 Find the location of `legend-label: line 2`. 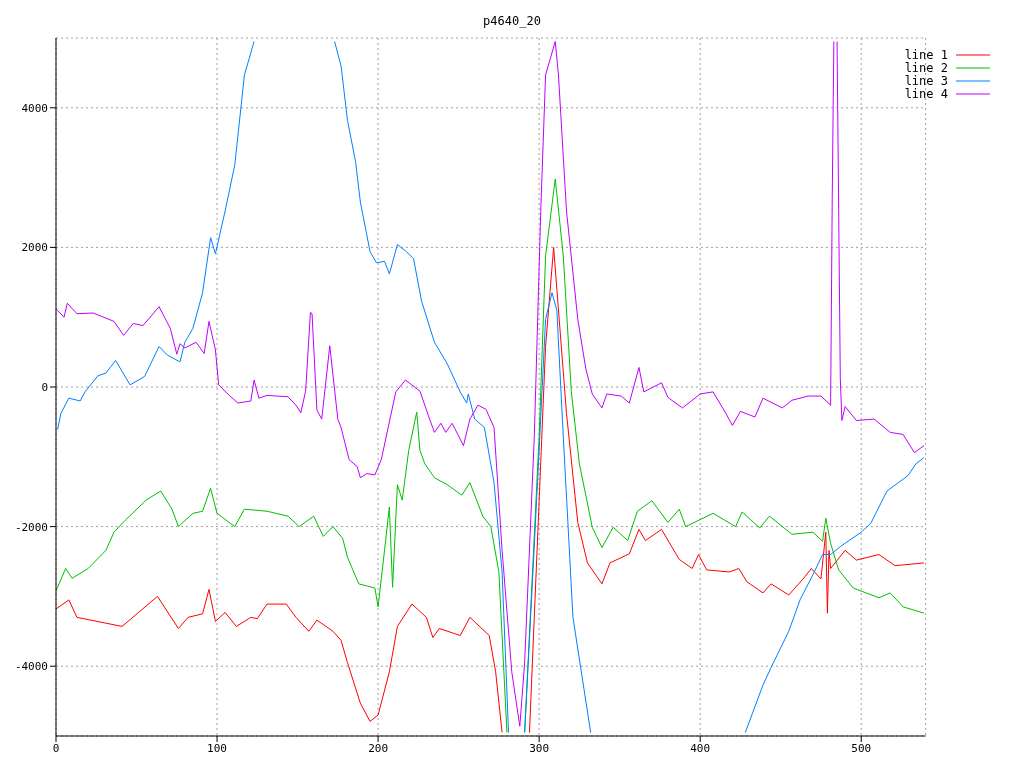

legend-label: line 2 is located at coordinates (926, 67).